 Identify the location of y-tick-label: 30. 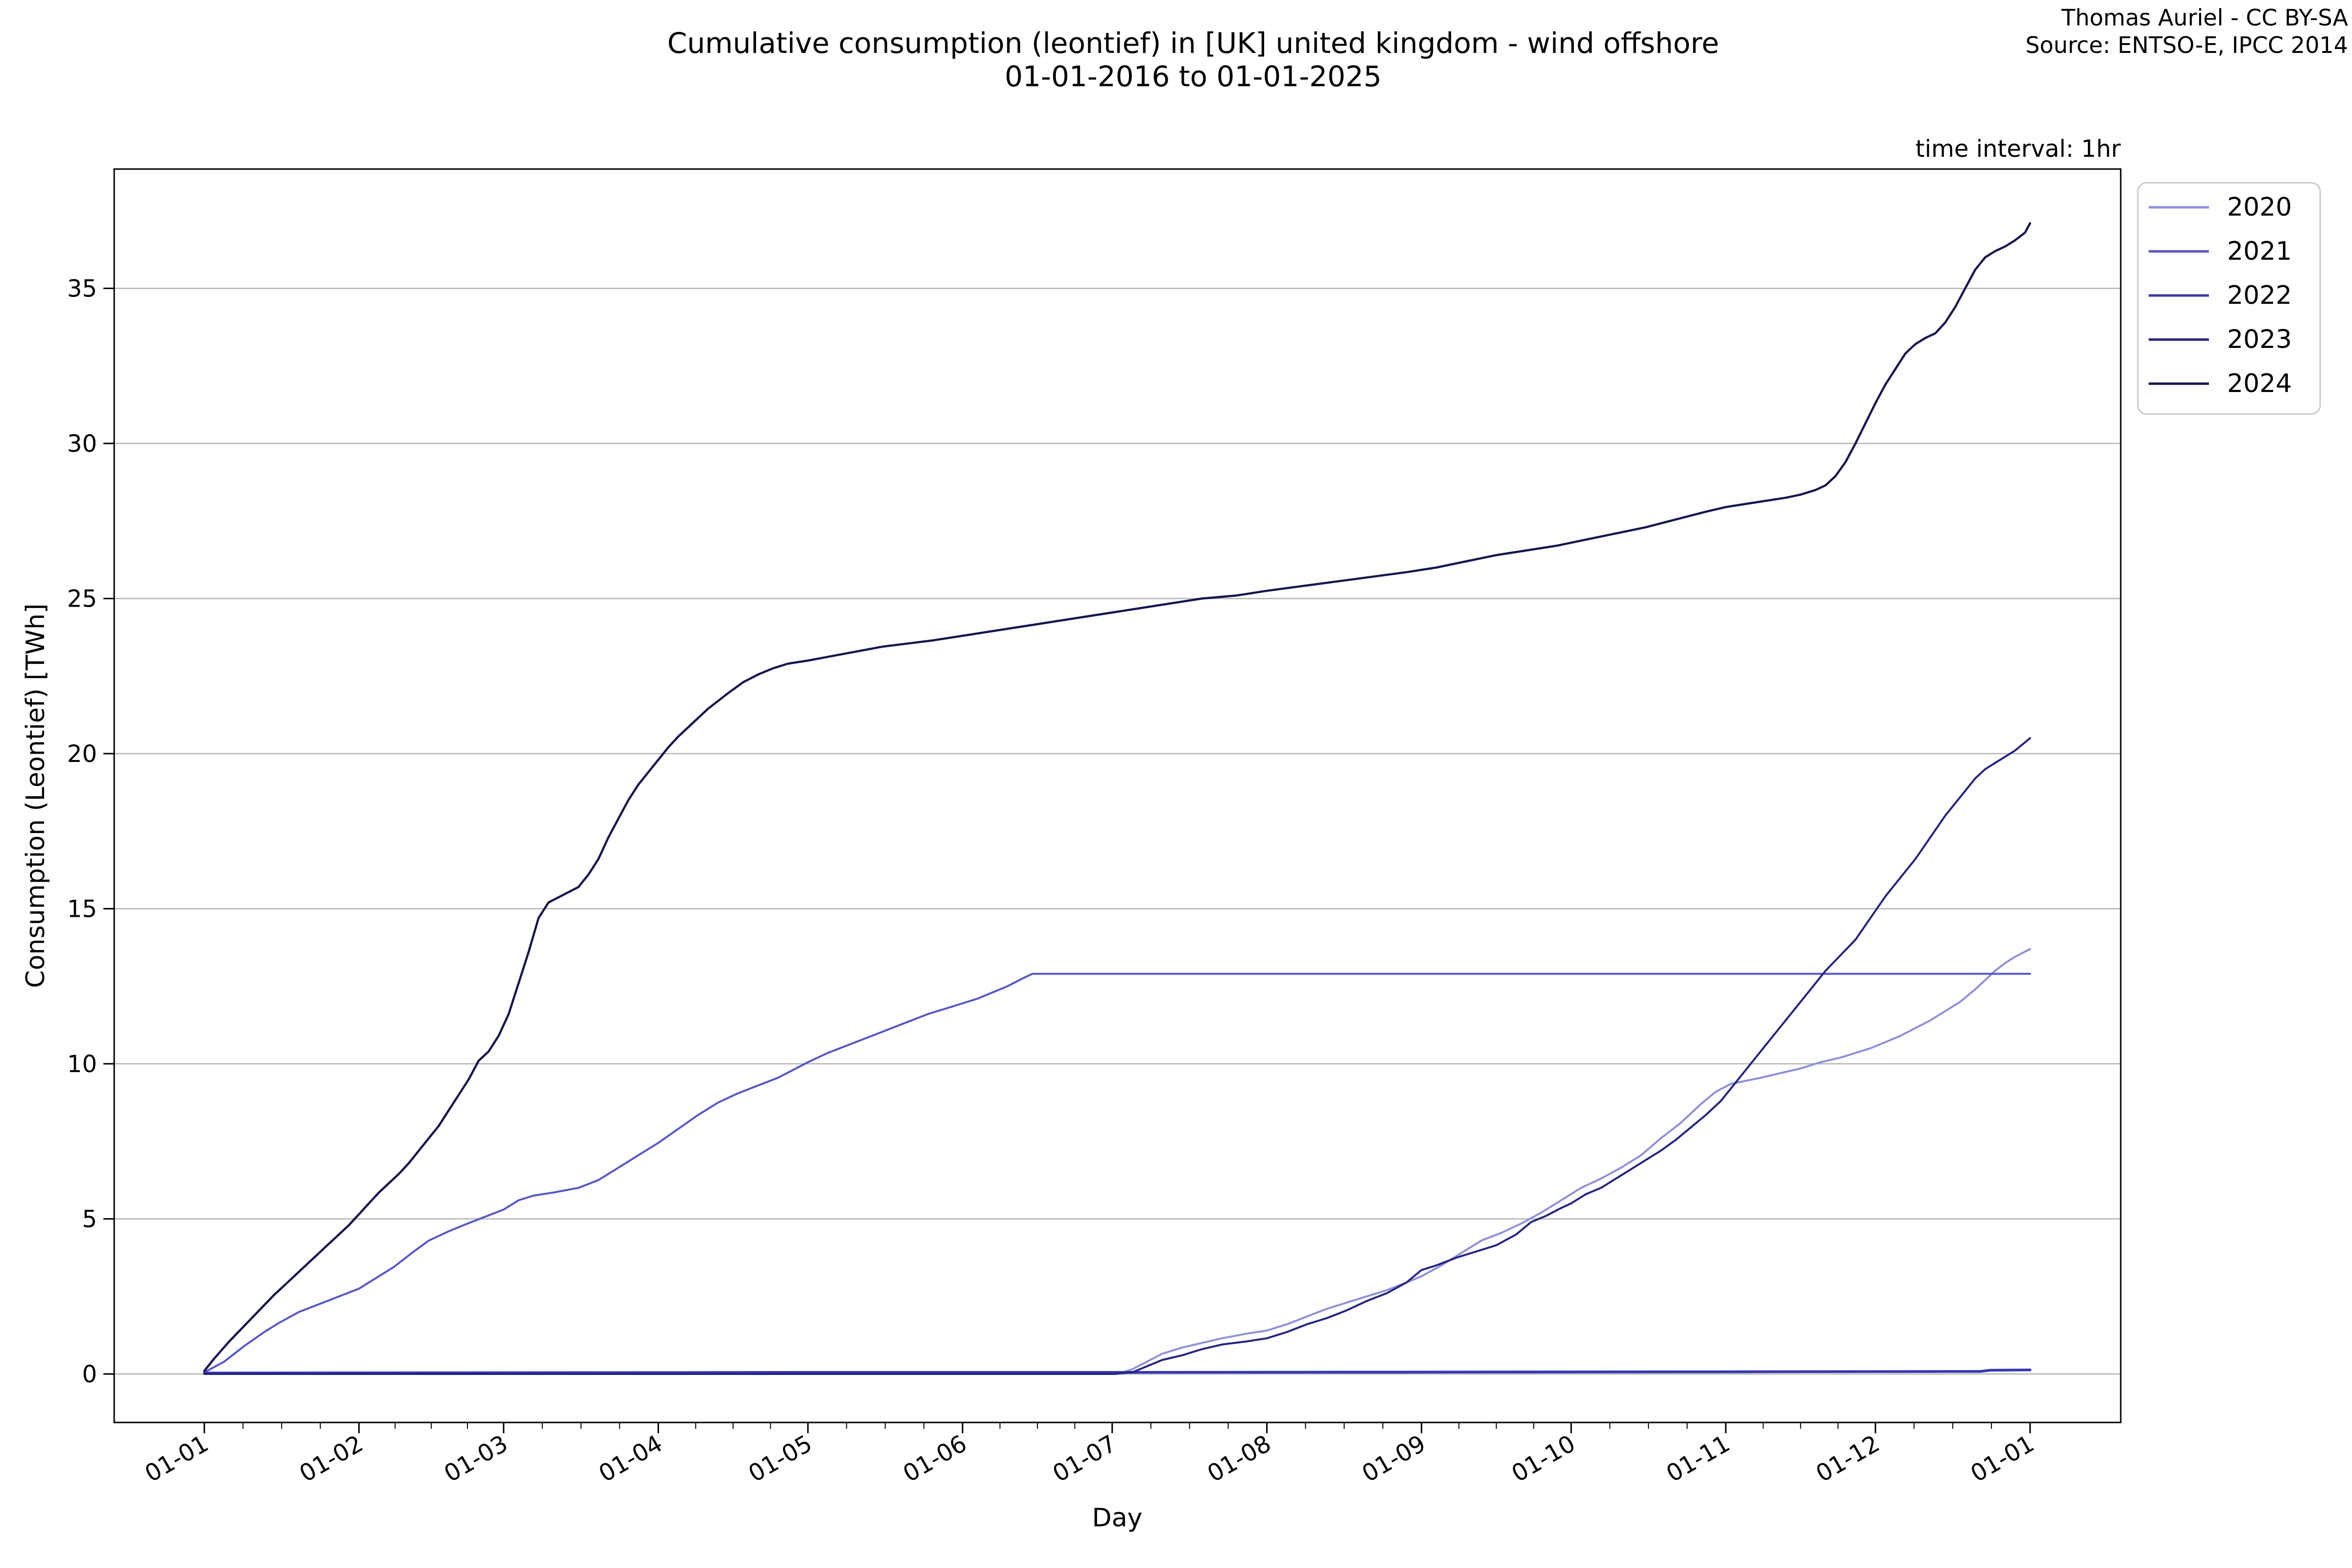
(82, 444).